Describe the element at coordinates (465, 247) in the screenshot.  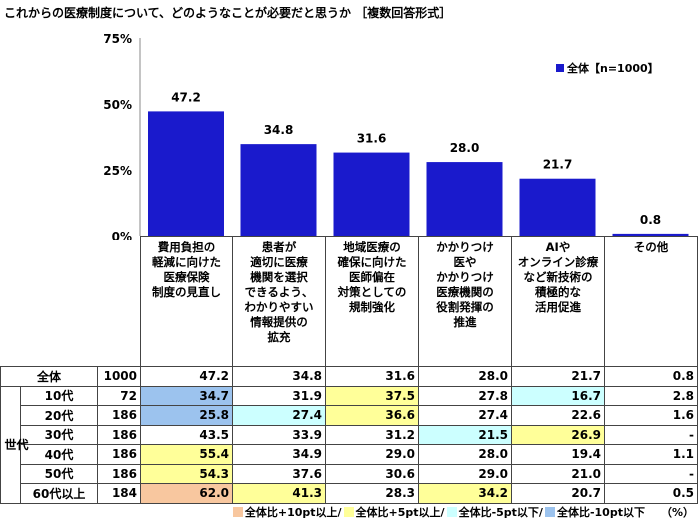
I see `category-line: かかりつけ` at that location.